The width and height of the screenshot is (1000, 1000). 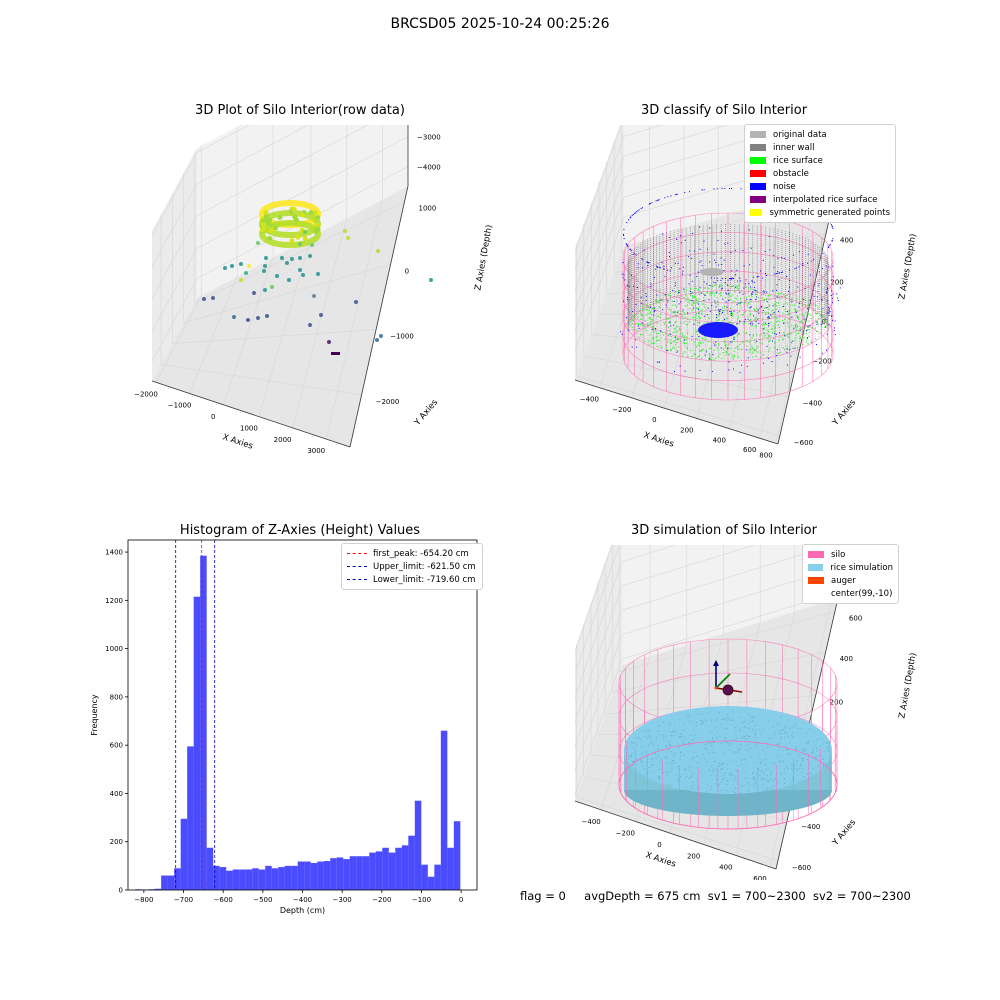 What do you see at coordinates (143, 900) in the screenshot?
I see `x-tick-label: −800` at bounding box center [143, 900].